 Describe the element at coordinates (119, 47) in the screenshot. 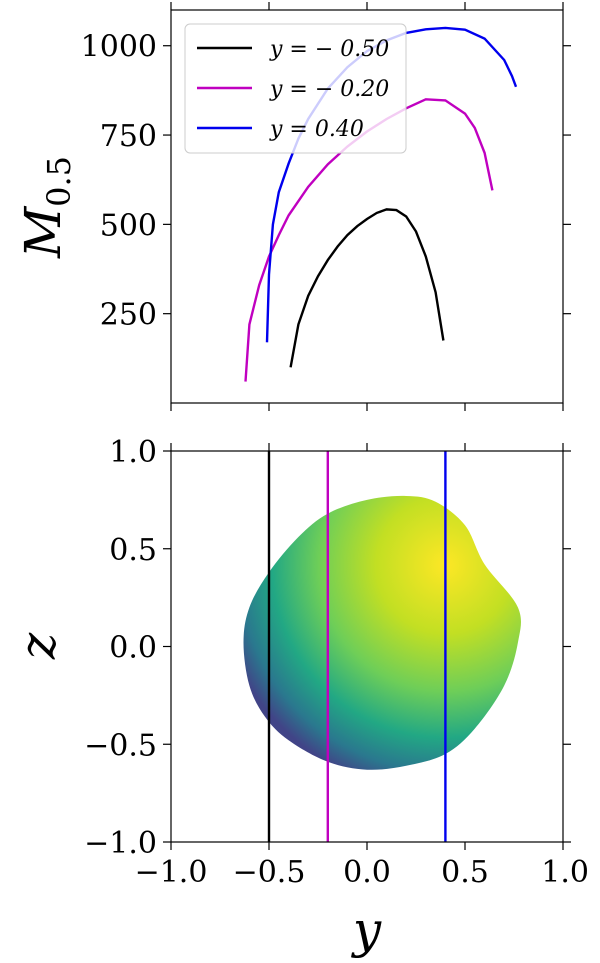

I see `top-ytick-label: 1000` at that location.